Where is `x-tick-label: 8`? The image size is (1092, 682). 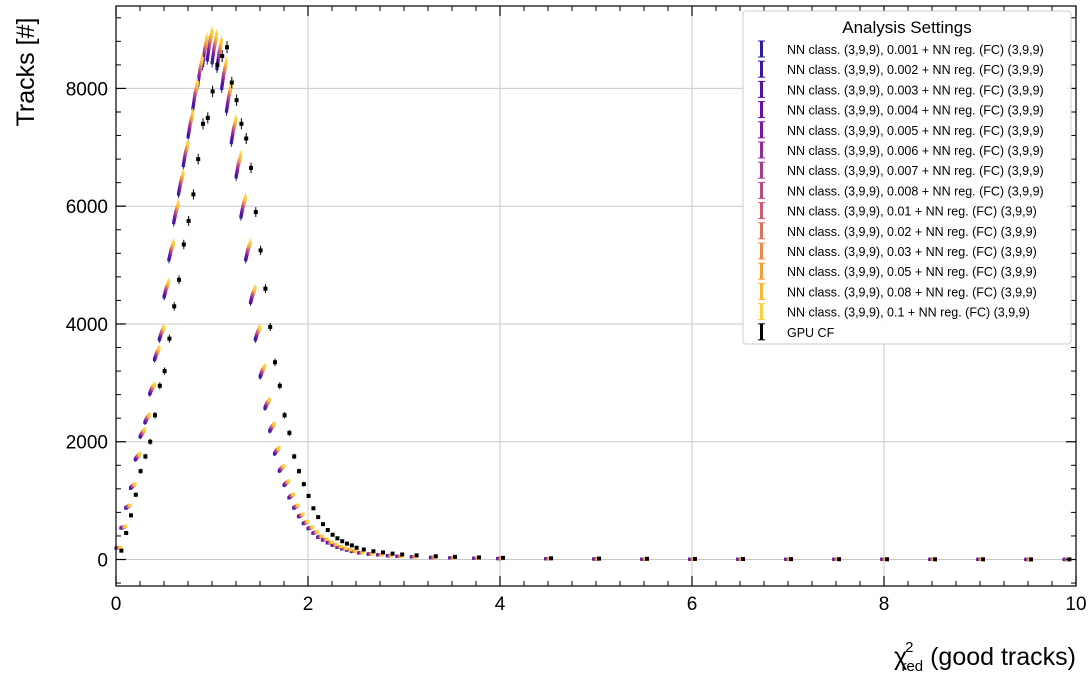
x-tick-label: 8 is located at coordinates (884, 604).